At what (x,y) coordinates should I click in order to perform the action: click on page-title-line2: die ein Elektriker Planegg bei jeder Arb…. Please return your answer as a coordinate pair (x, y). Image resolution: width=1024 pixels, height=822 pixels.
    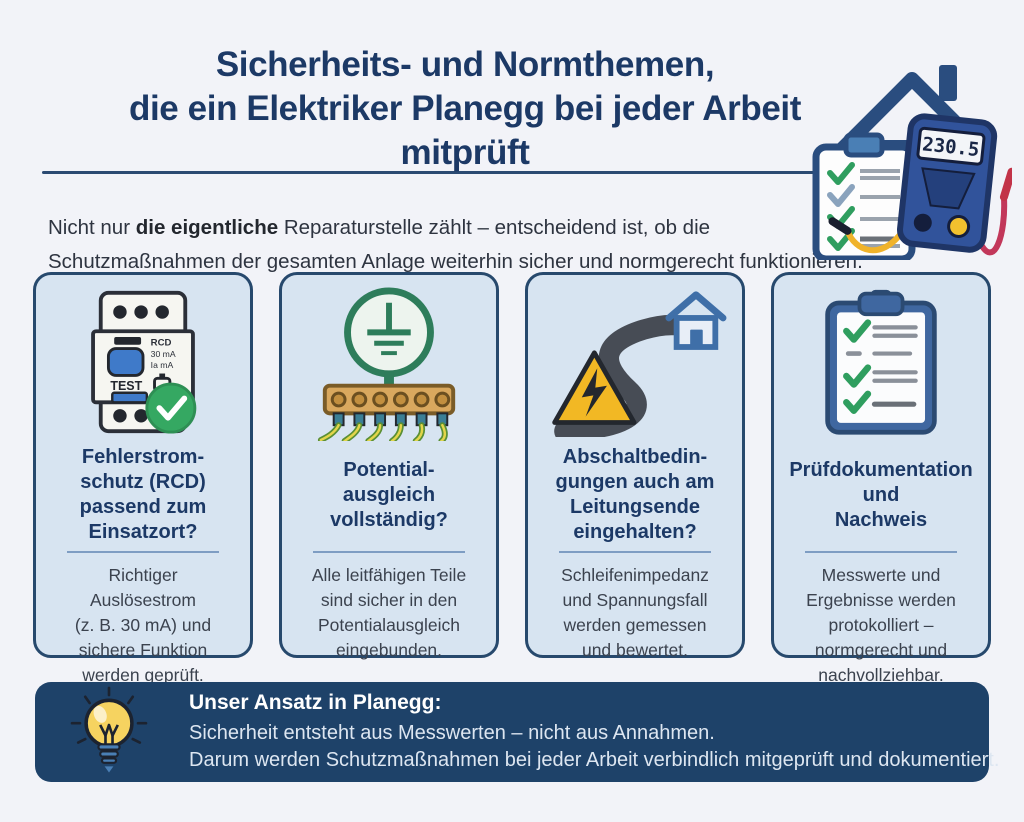
    Looking at the image, I should click on (465, 109).